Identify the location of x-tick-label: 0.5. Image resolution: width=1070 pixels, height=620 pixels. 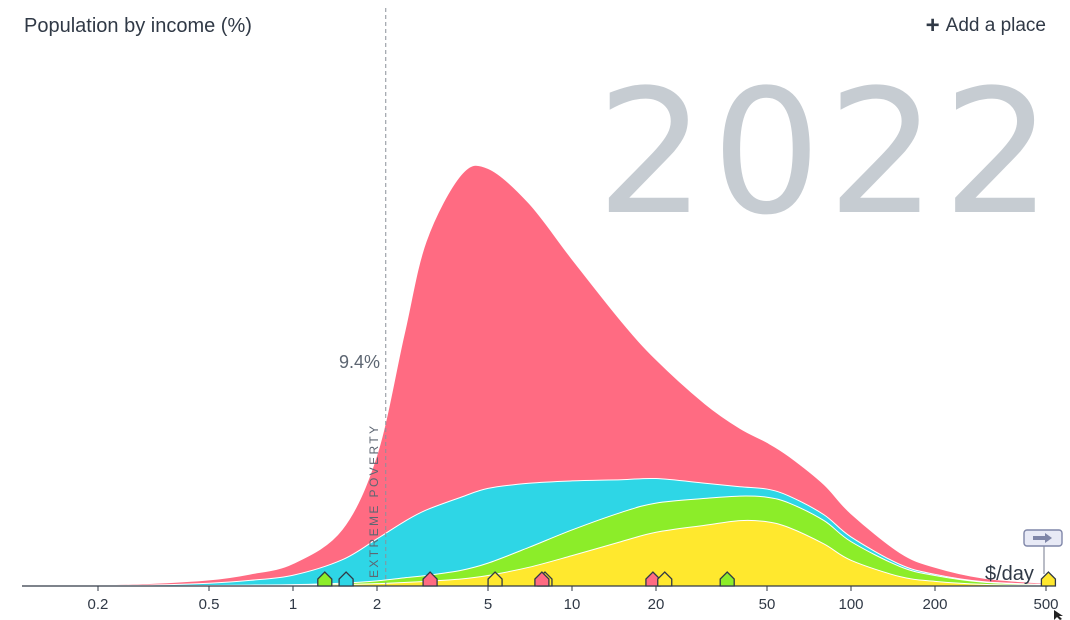
(209, 604).